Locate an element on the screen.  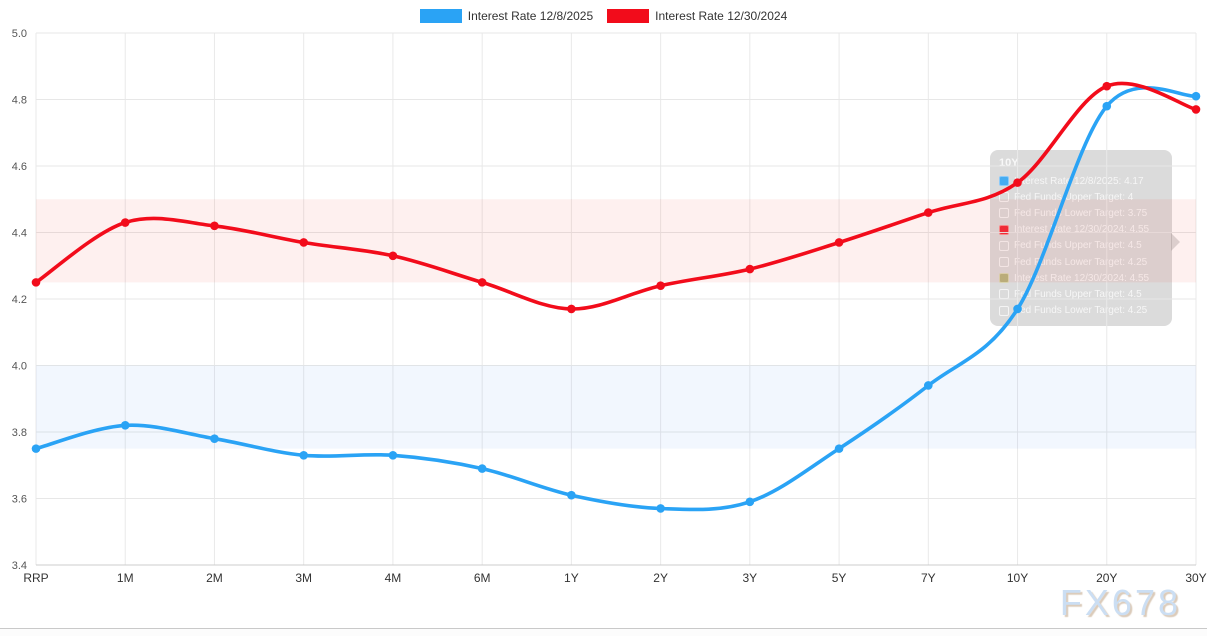
y-axis-label: 4.4 is located at coordinates (19, 234).